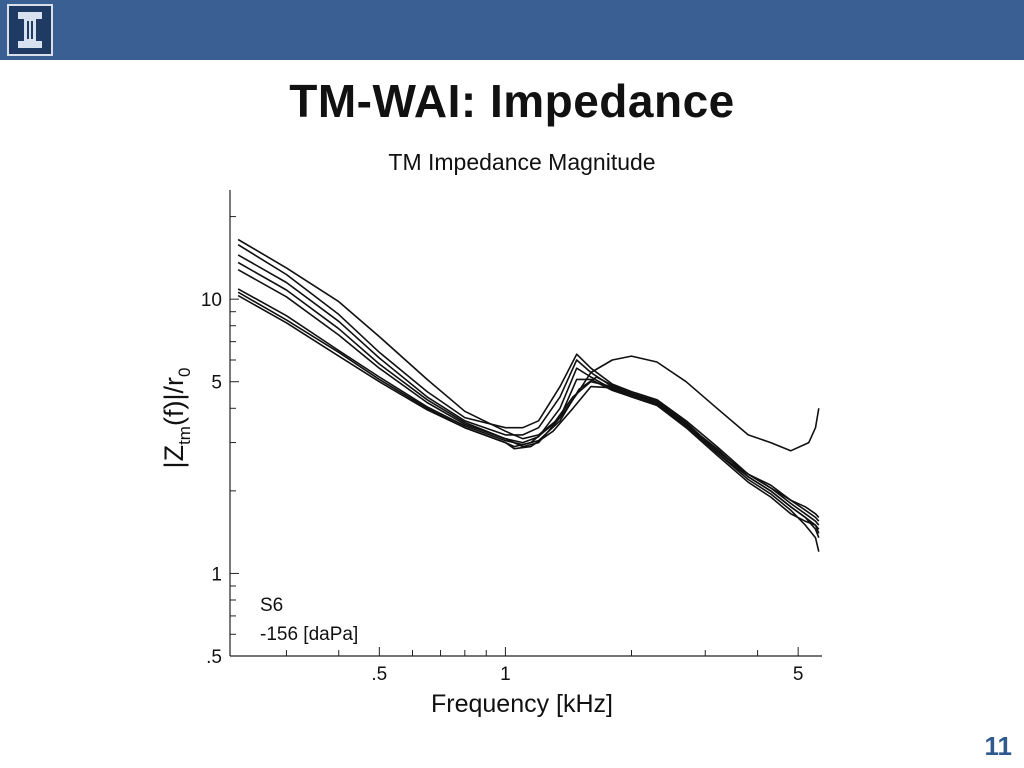 Image resolution: width=1024 pixels, height=768 pixels. I want to click on y-axis-label-sub: tm, so click(184, 435).